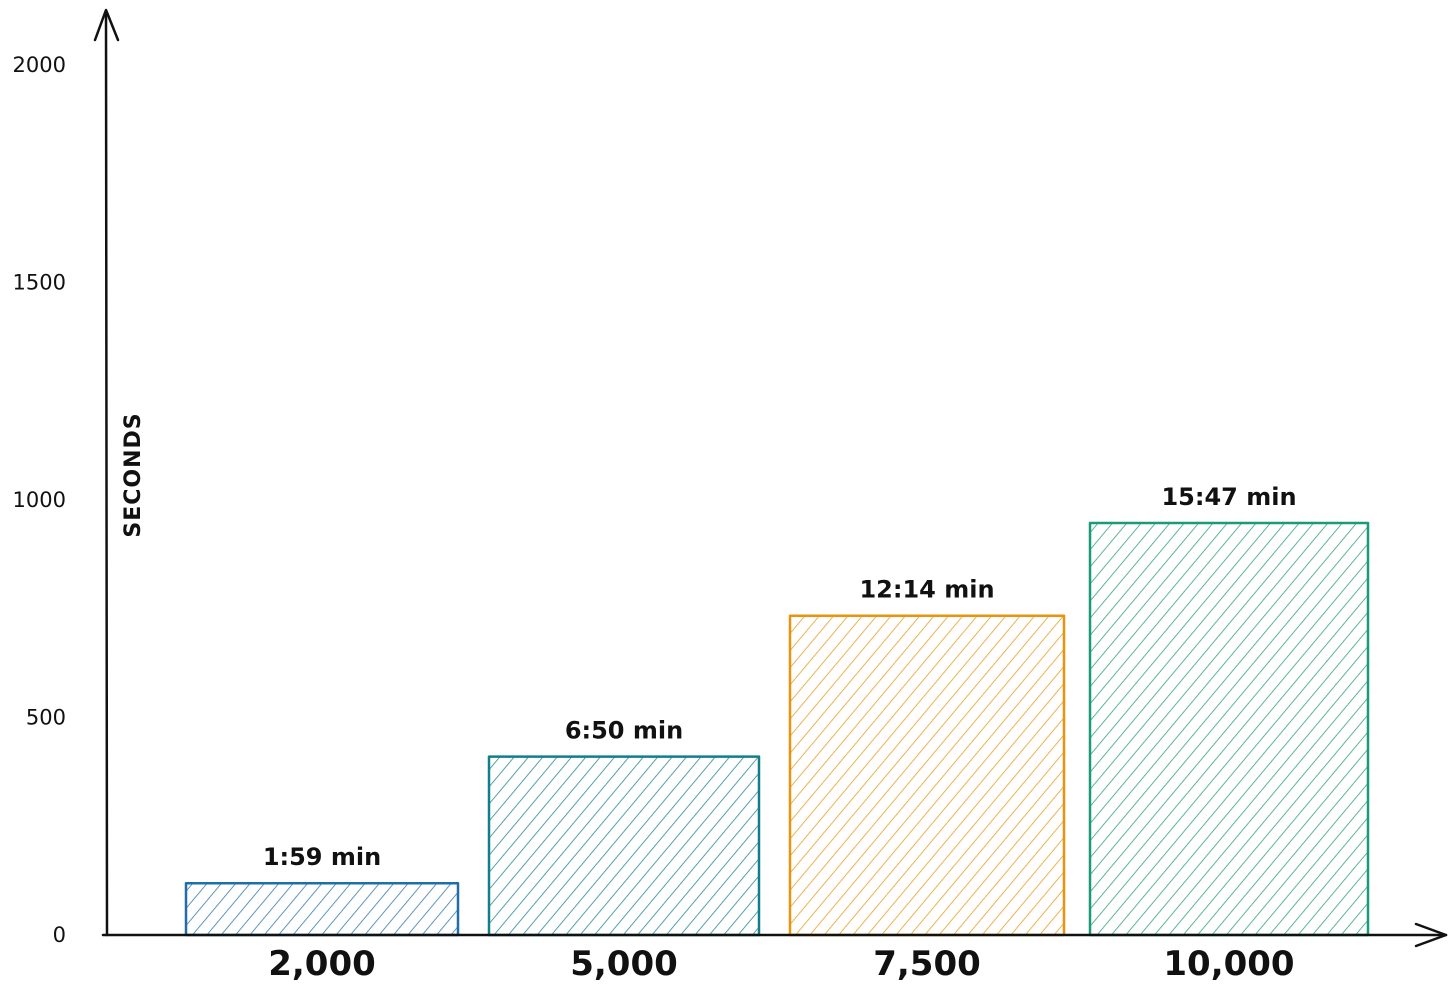 The width and height of the screenshot is (1456, 1002). Describe the element at coordinates (59, 935) in the screenshot. I see `y-tick-label: 0` at that location.